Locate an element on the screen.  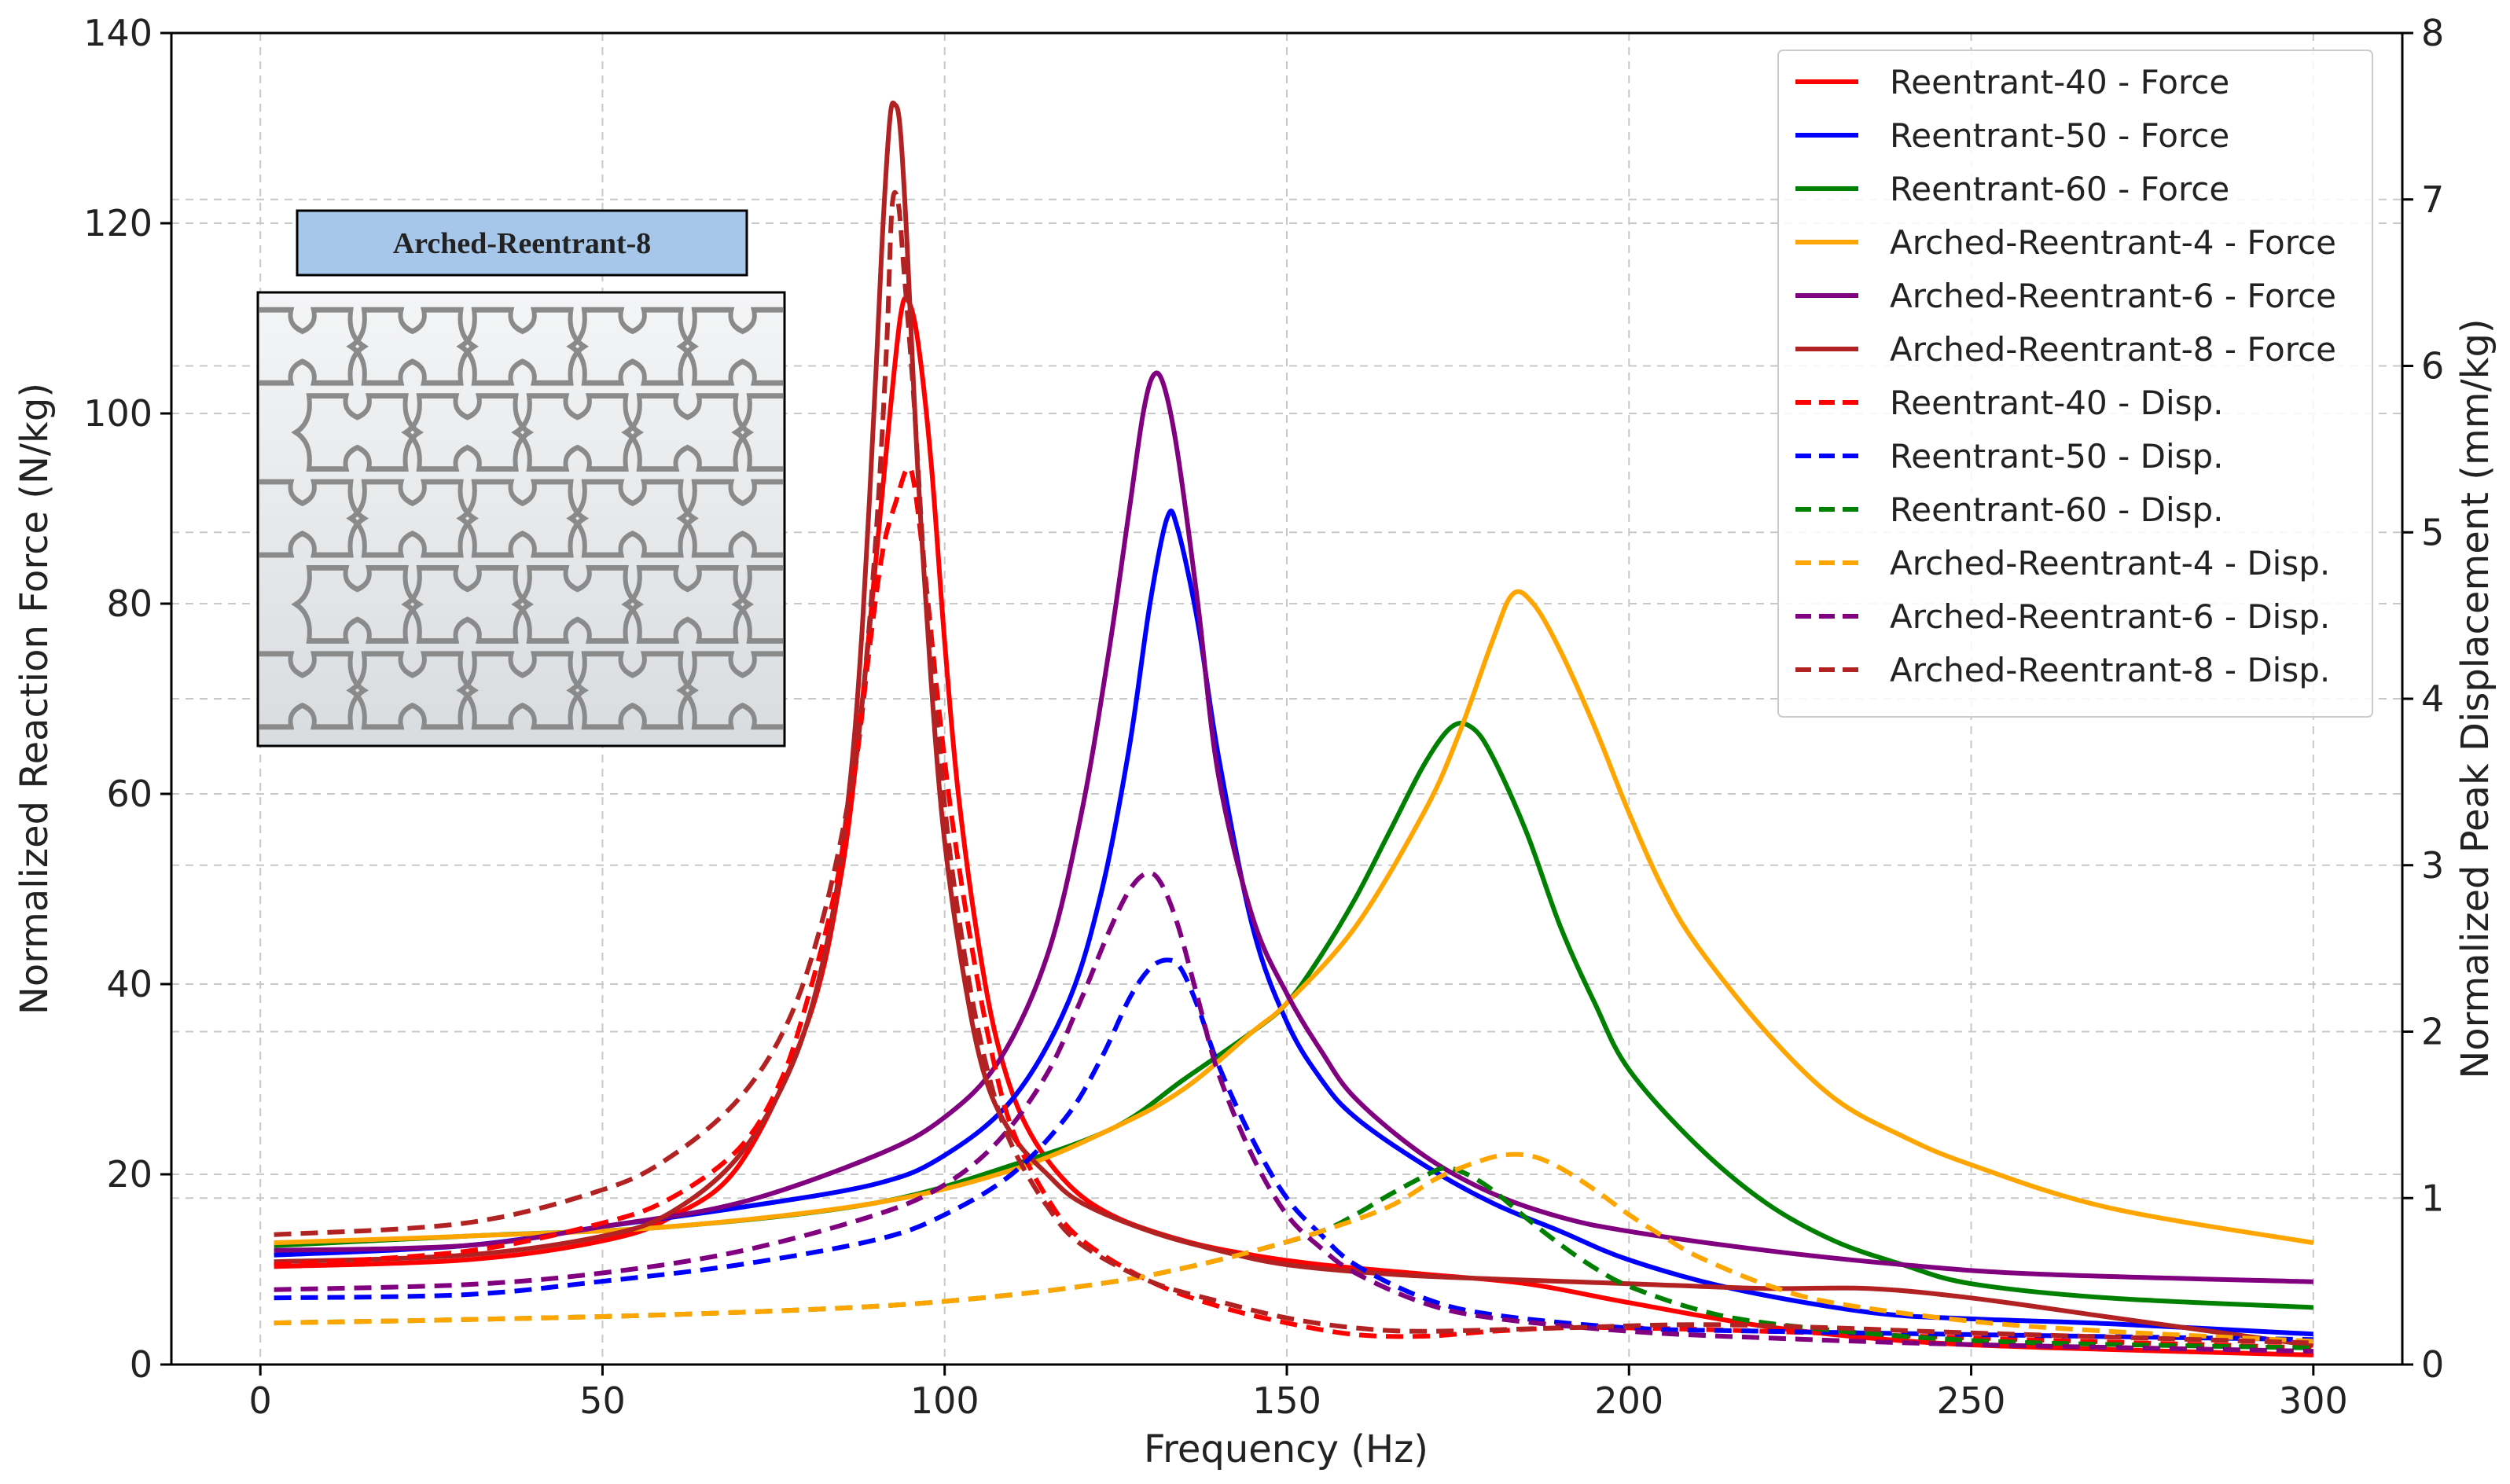
y2-tick-label: 4 is located at coordinates (2433, 699).